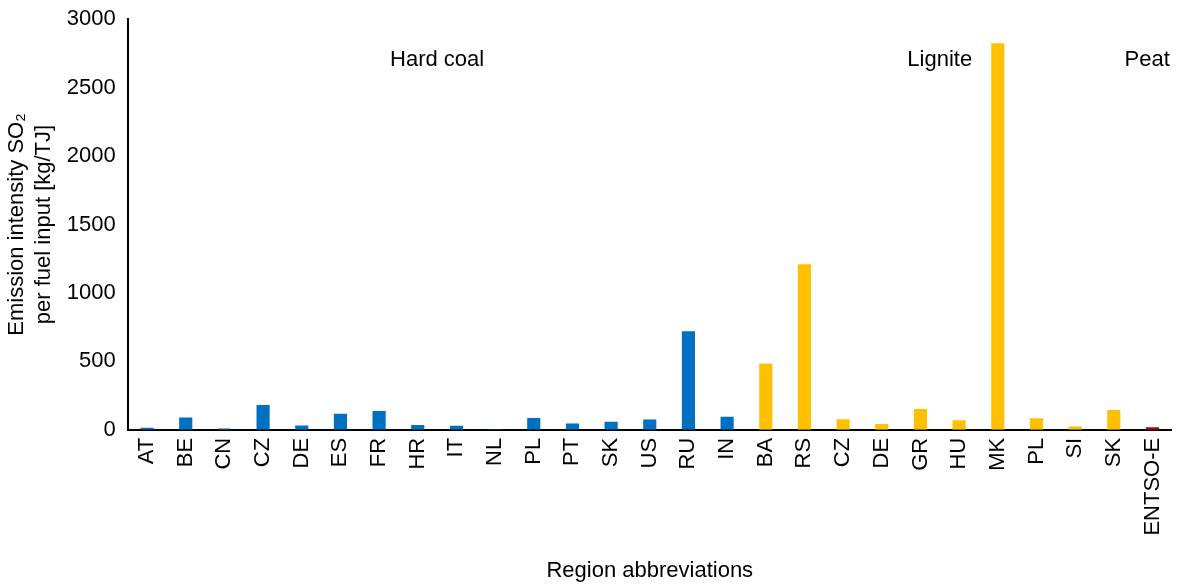 The height and width of the screenshot is (588, 1187). I want to click on y-tick-label: 2500, so click(91, 86).